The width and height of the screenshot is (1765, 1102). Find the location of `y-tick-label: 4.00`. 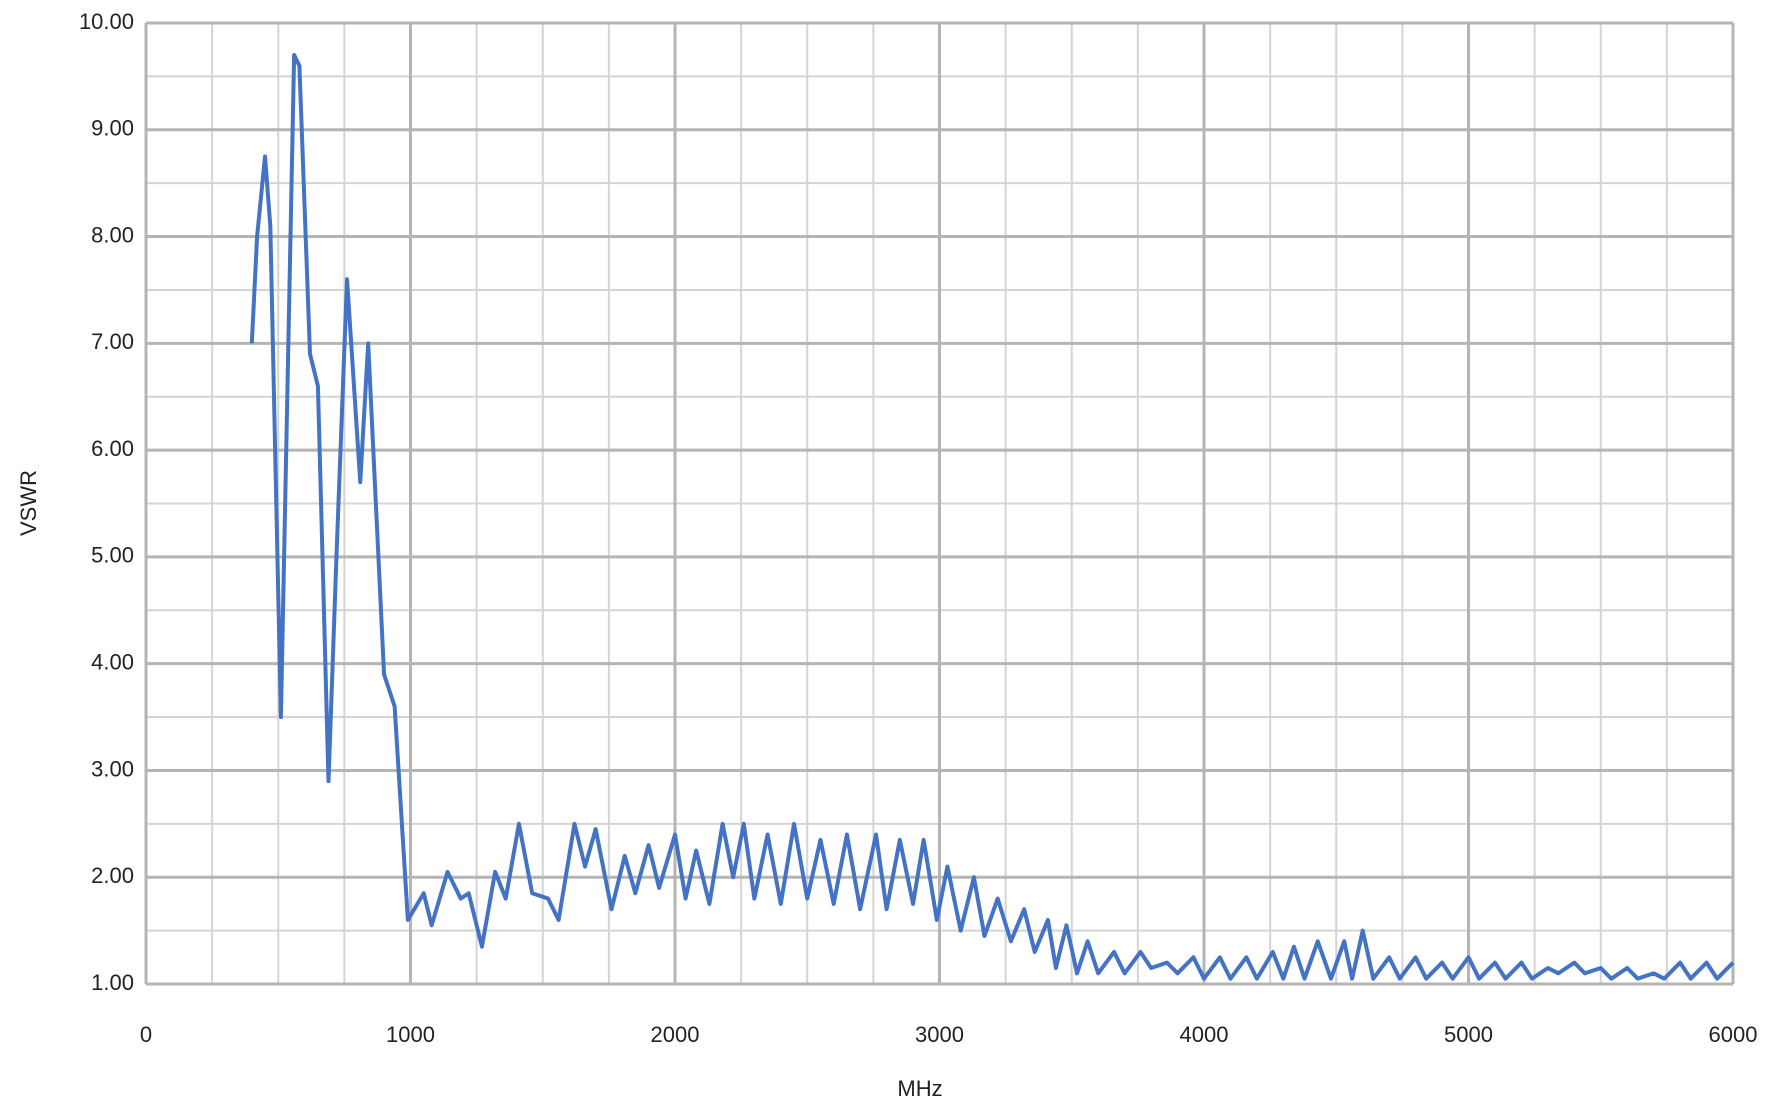

y-tick-label: 4.00 is located at coordinates (112, 661).